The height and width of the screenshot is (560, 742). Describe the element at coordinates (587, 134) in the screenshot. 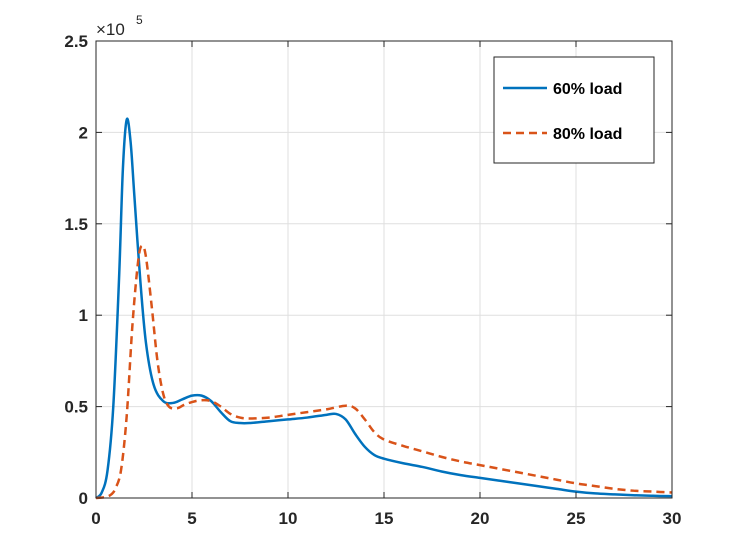

I see `legend-label-80-load: 80% load` at that location.